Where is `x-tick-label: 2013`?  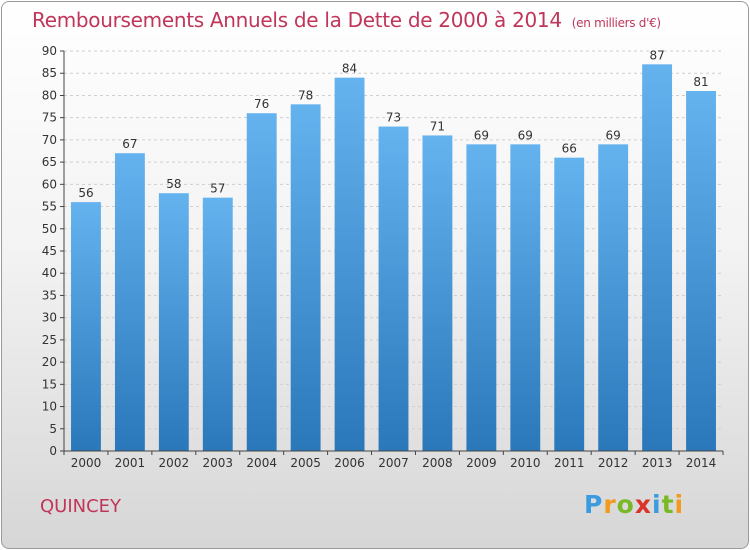 x-tick-label: 2013 is located at coordinates (657, 463).